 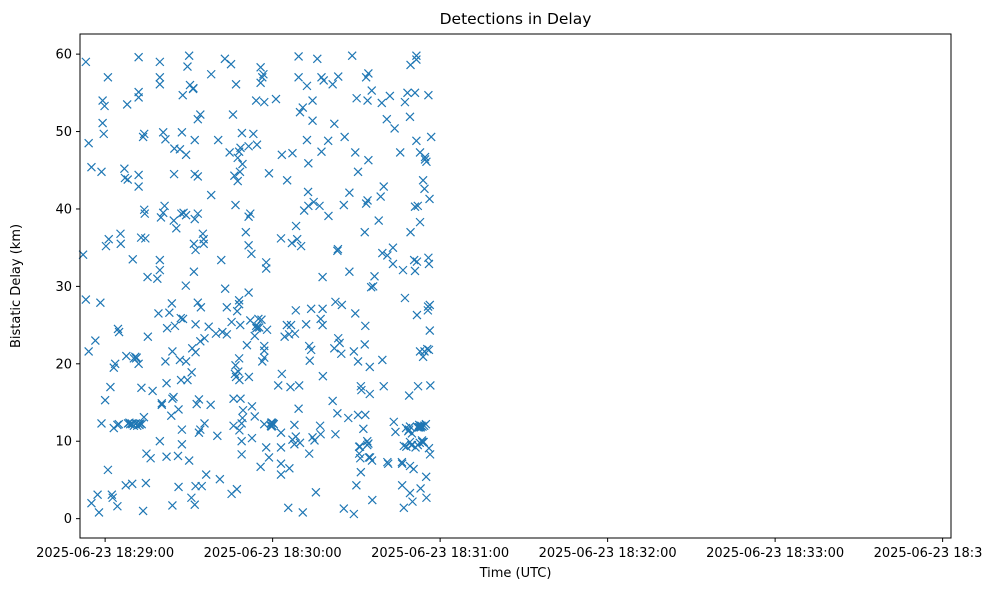 What do you see at coordinates (63, 364) in the screenshot?
I see `y-tick-label: 20` at bounding box center [63, 364].